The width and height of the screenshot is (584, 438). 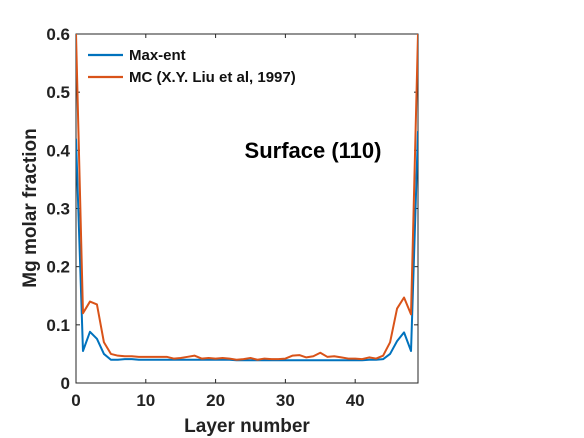 I want to click on legend-label-max-ent: Max-ent, so click(x=157, y=55).